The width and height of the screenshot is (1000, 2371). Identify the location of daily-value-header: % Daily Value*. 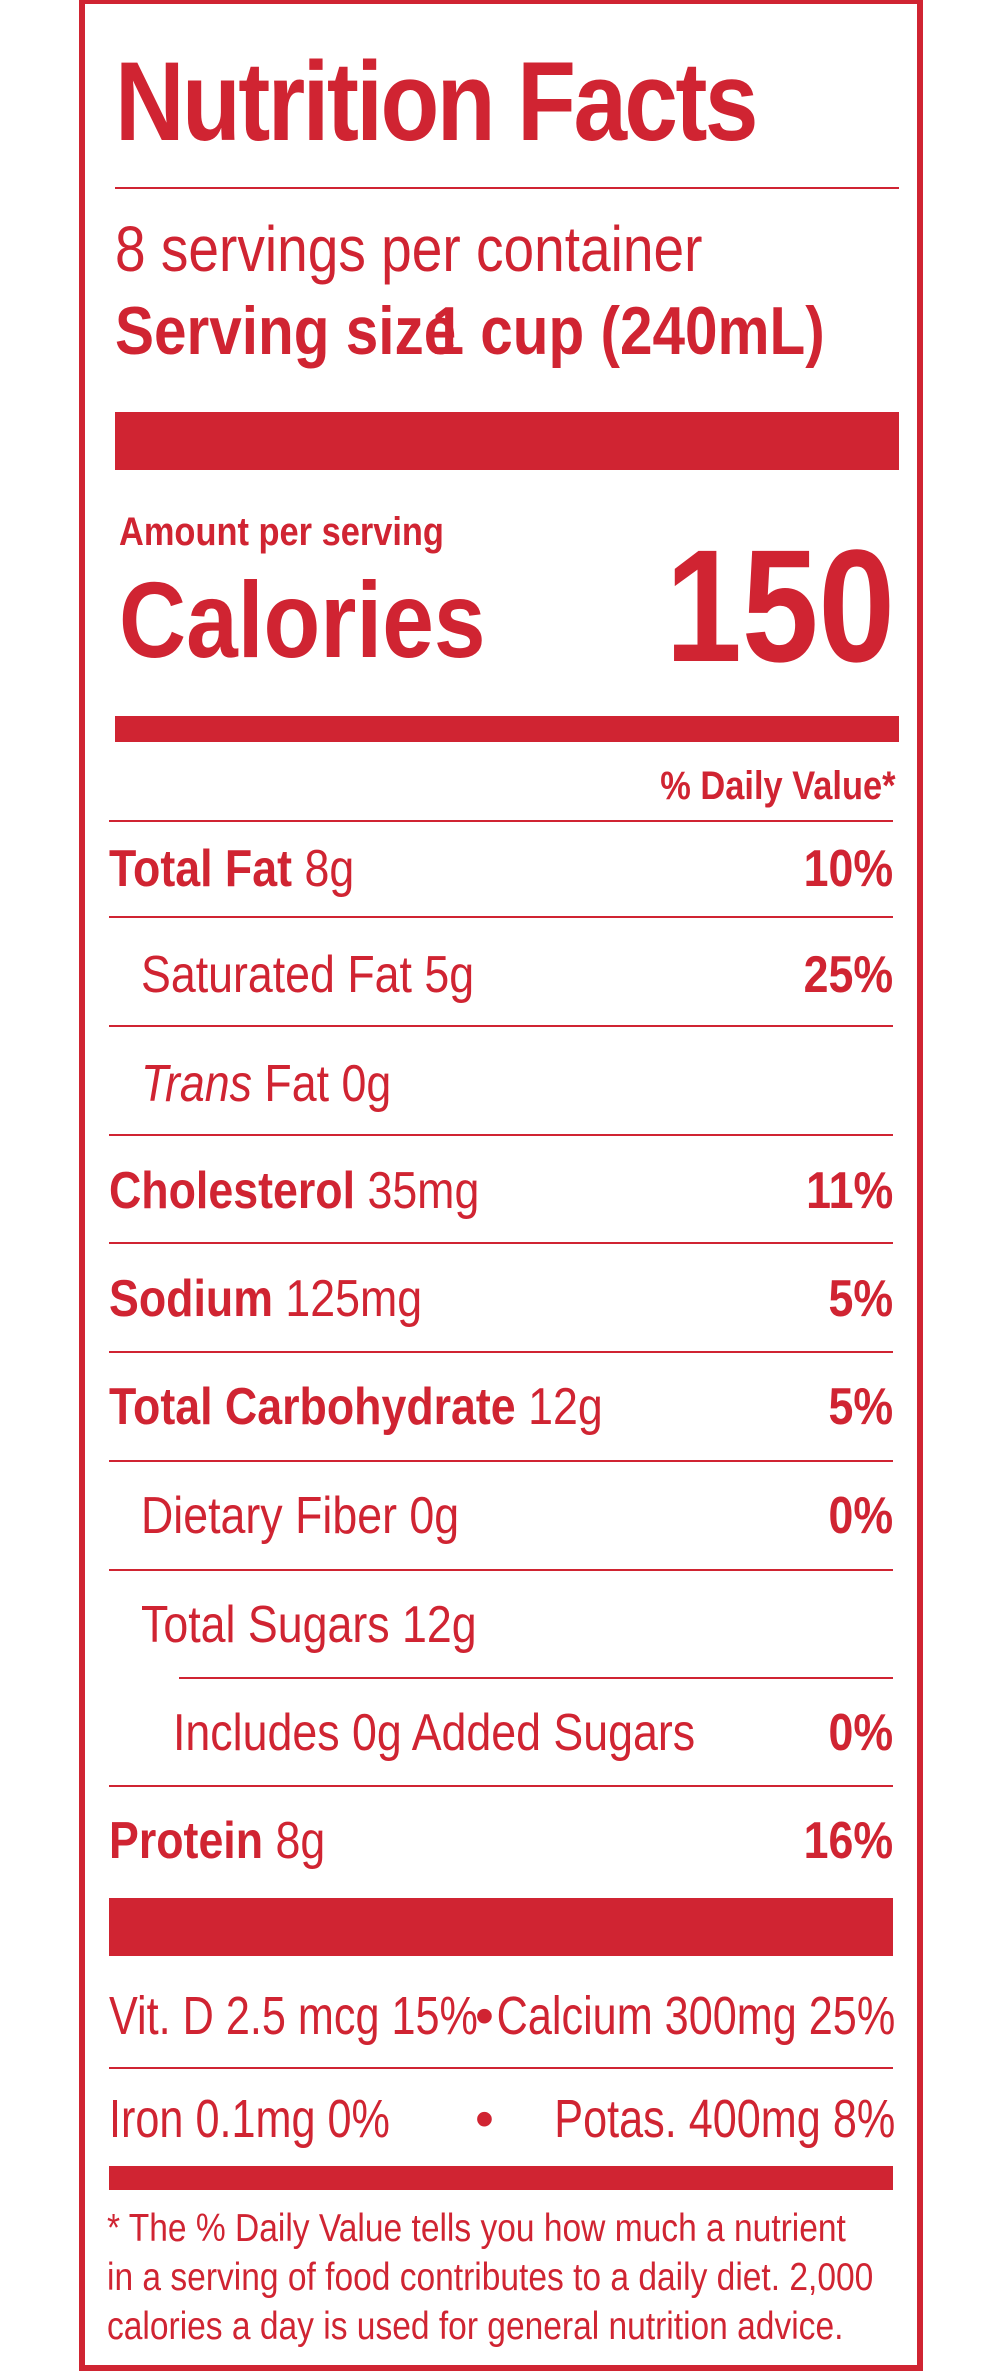
(777, 786).